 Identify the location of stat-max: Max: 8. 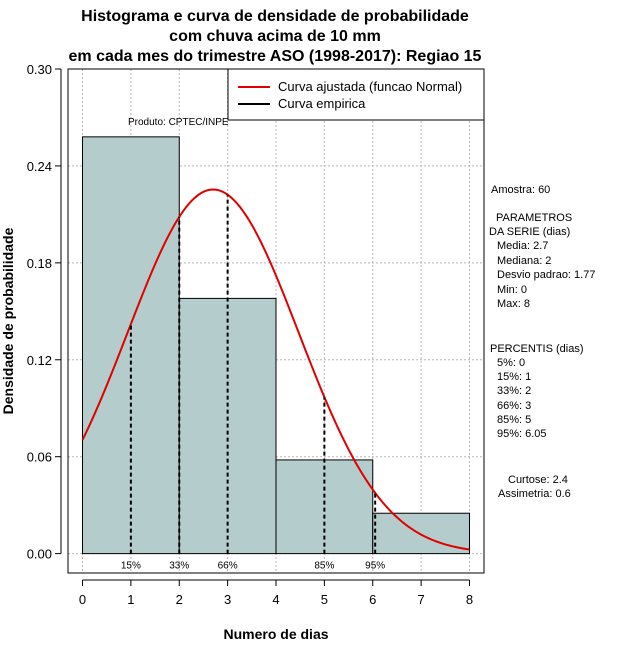
(513, 304).